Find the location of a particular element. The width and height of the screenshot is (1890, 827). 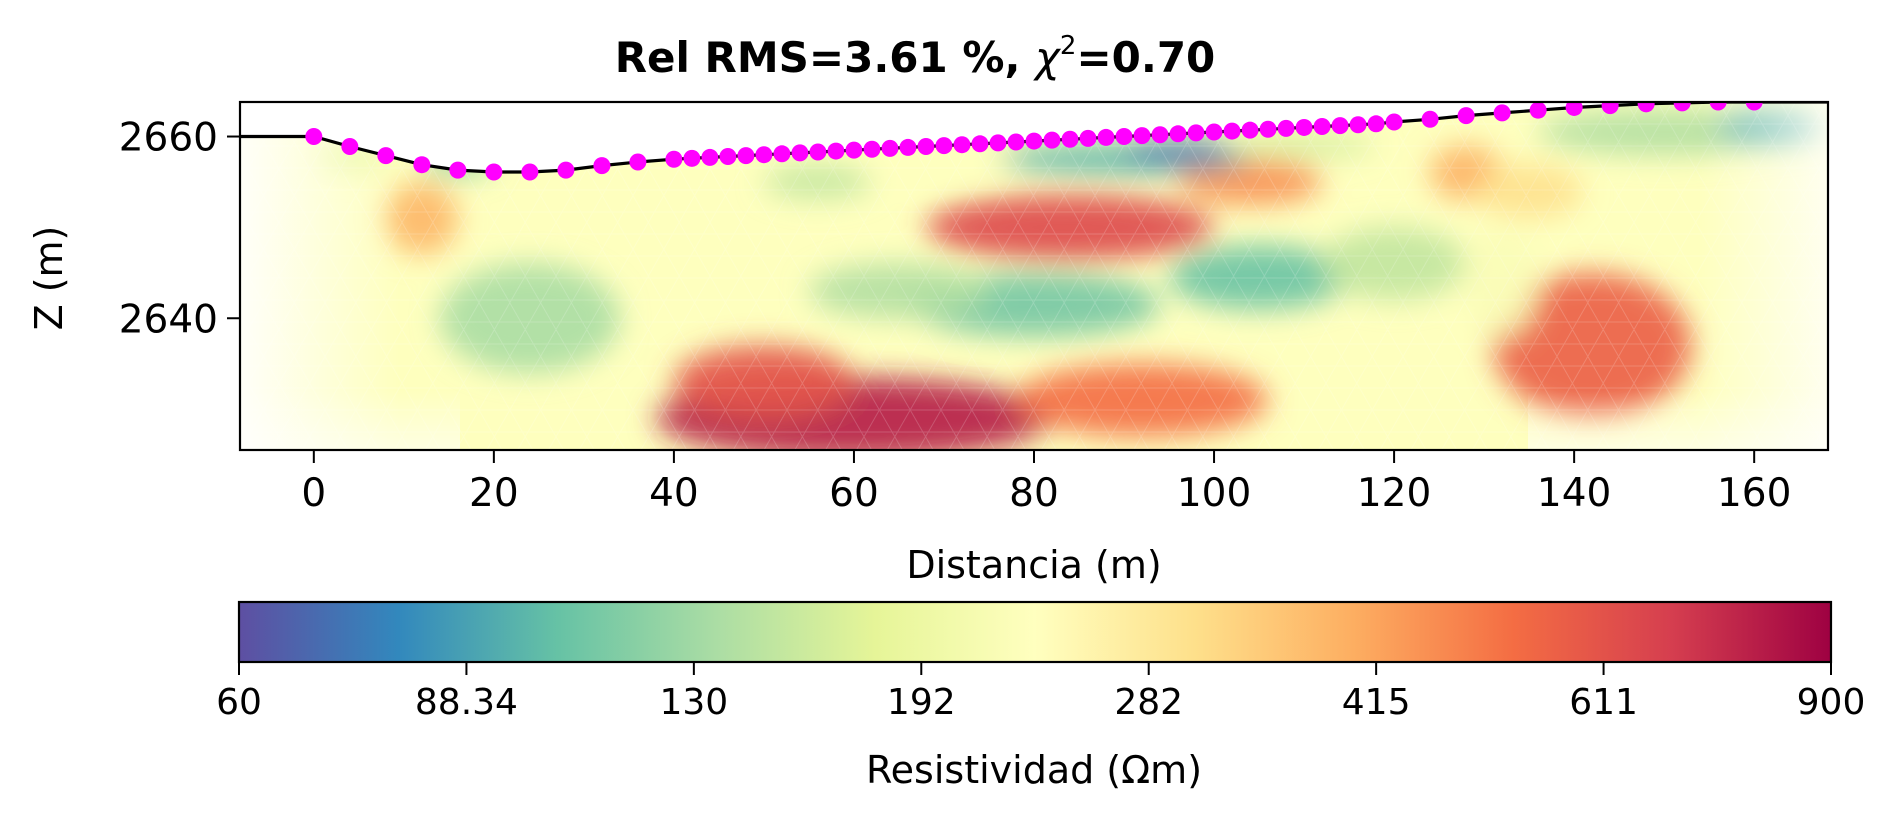

x-tick-label: 160 is located at coordinates (1754, 493).